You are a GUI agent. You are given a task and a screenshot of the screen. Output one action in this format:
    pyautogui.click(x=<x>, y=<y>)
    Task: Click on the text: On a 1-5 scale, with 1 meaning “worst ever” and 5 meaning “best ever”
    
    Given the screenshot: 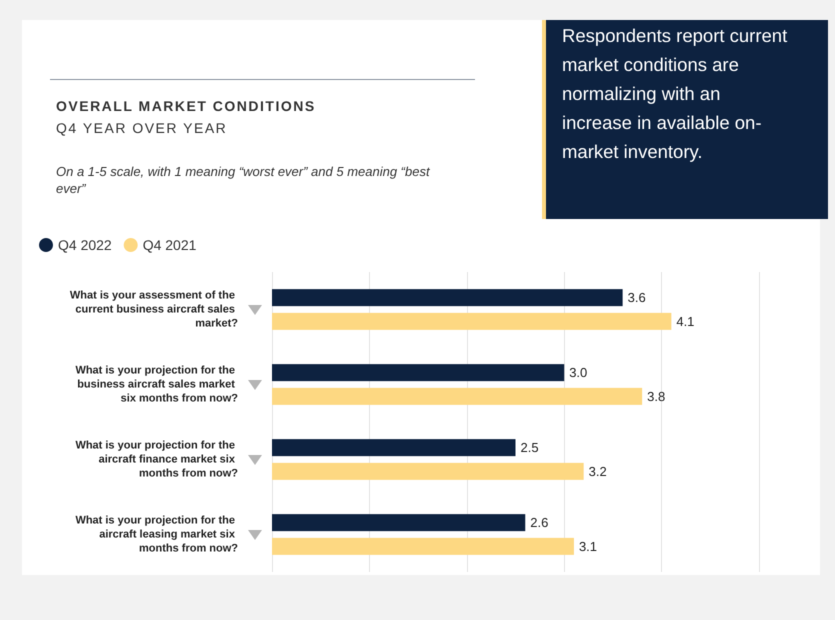 What is the action you would take?
    pyautogui.click(x=243, y=180)
    